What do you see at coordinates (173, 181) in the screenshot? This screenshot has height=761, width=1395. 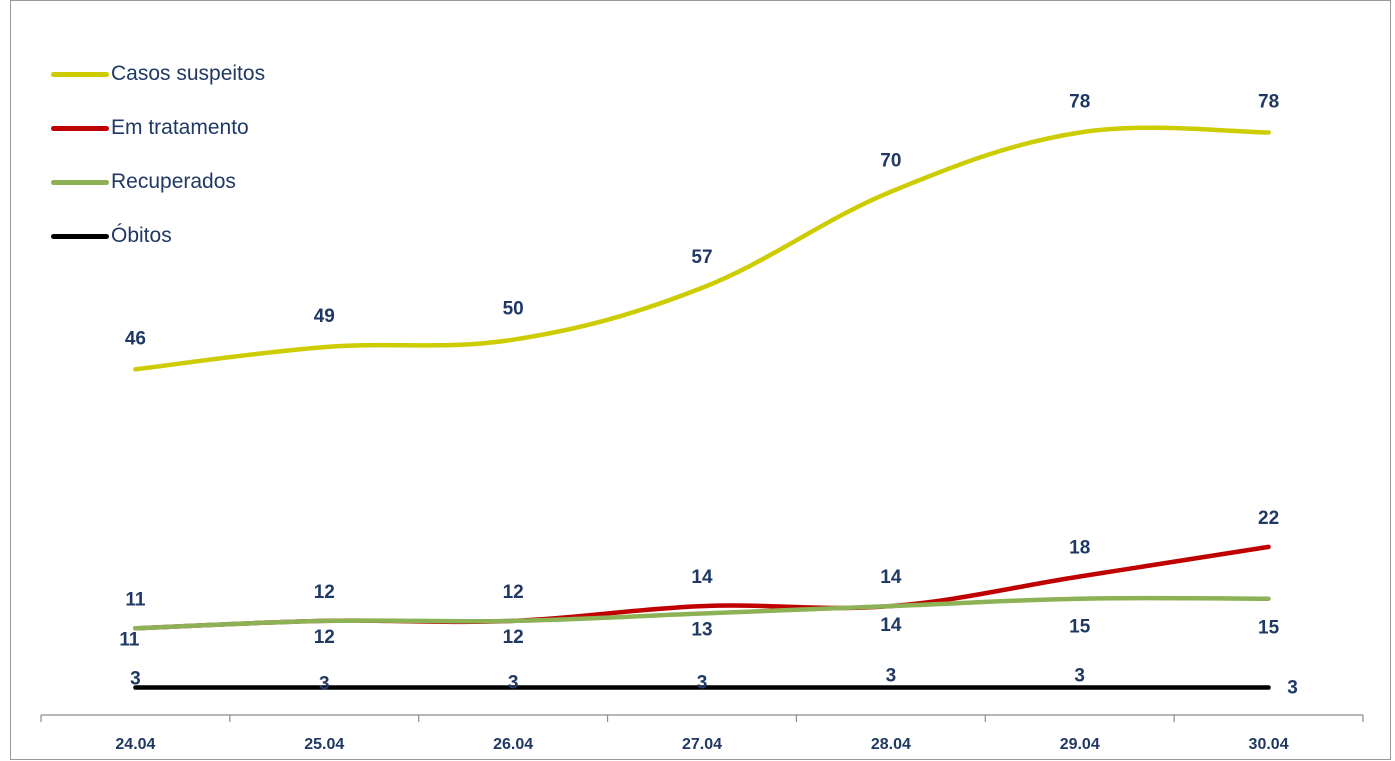 I see `legend-label: Recuperados` at bounding box center [173, 181].